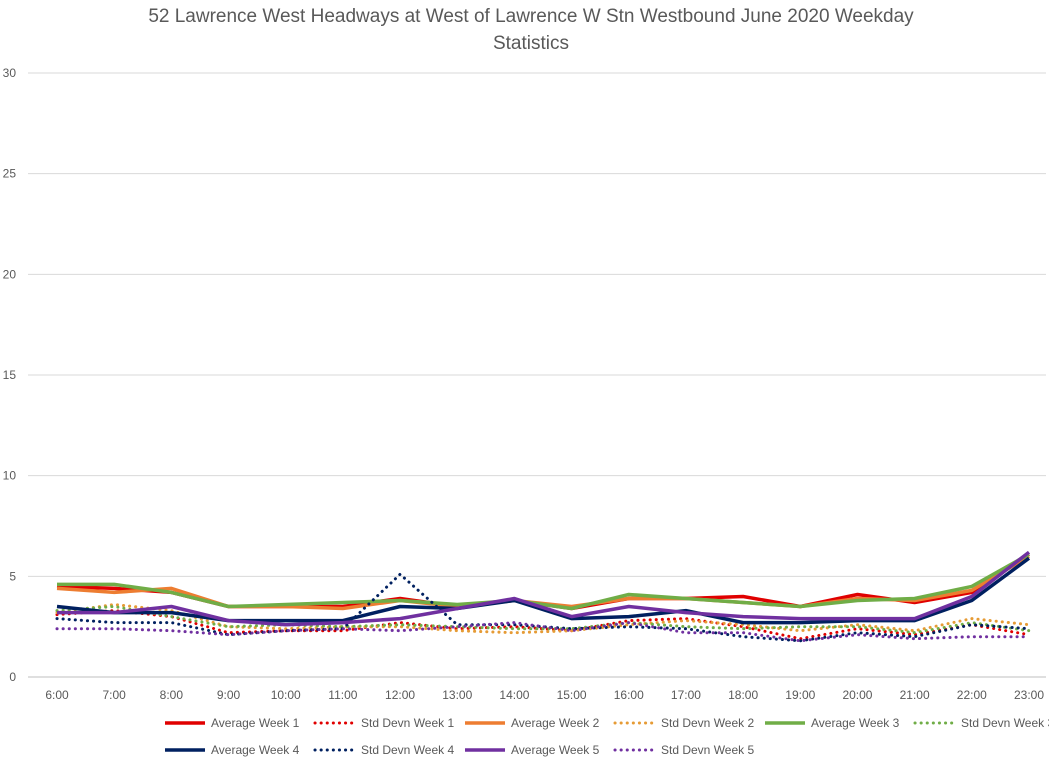 This screenshot has width=1049, height=766. What do you see at coordinates (229, 695) in the screenshot?
I see `x-tick-label: 9:00` at bounding box center [229, 695].